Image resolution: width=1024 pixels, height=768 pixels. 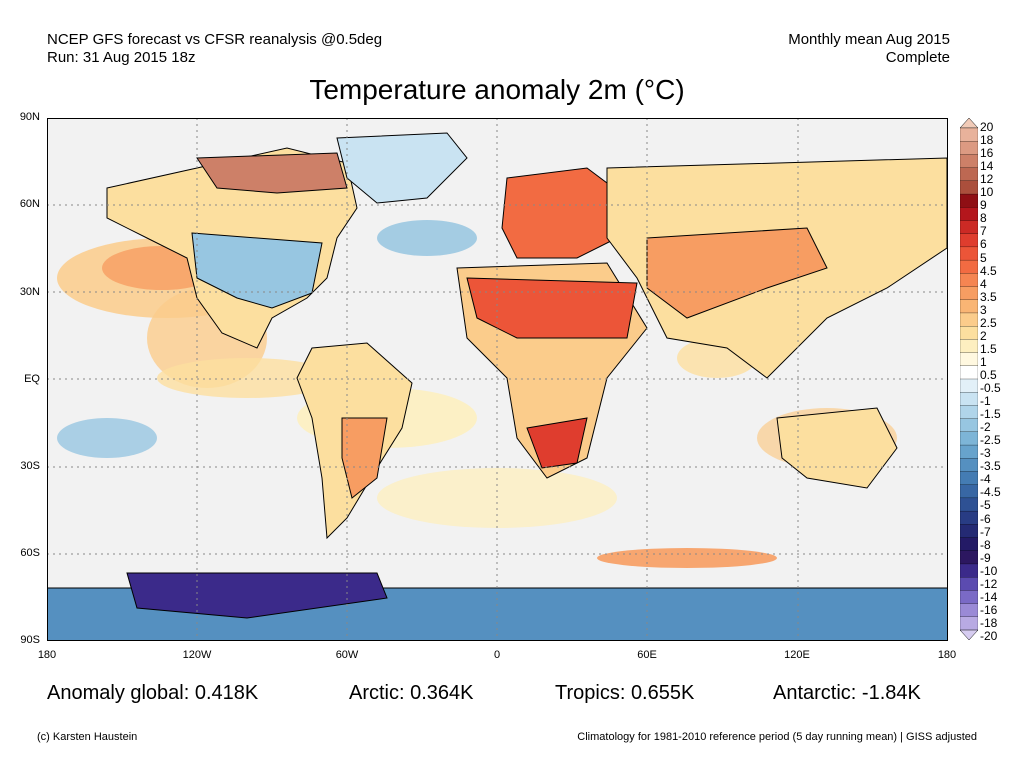 What do you see at coordinates (497, 655) in the screenshot?
I see `lon-label-0: 0` at bounding box center [497, 655].